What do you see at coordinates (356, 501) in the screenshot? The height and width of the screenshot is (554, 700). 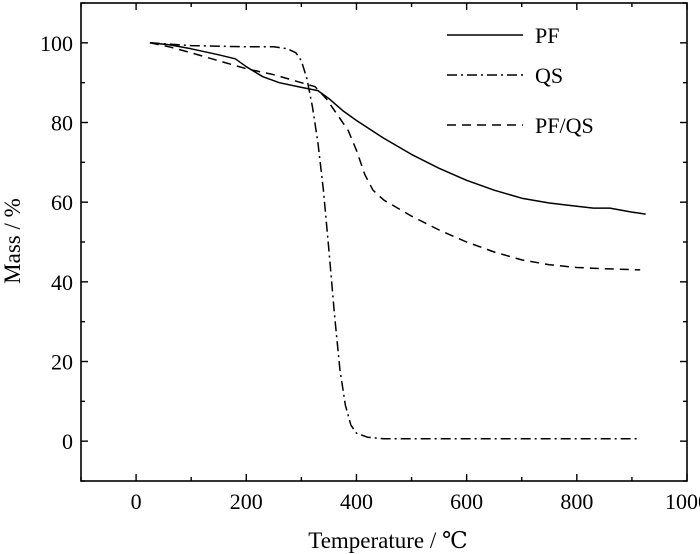 I see `x-tick-label: 400` at bounding box center [356, 501].